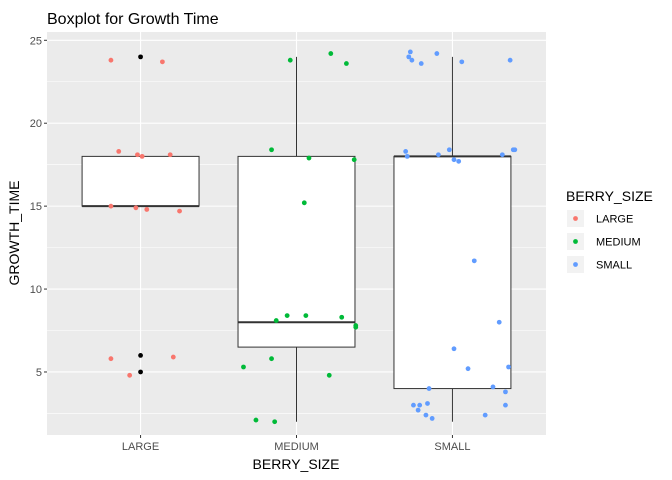 This screenshot has height=480, width=672. I want to click on y-axis-title: GROWTH_TIME, so click(14, 233).